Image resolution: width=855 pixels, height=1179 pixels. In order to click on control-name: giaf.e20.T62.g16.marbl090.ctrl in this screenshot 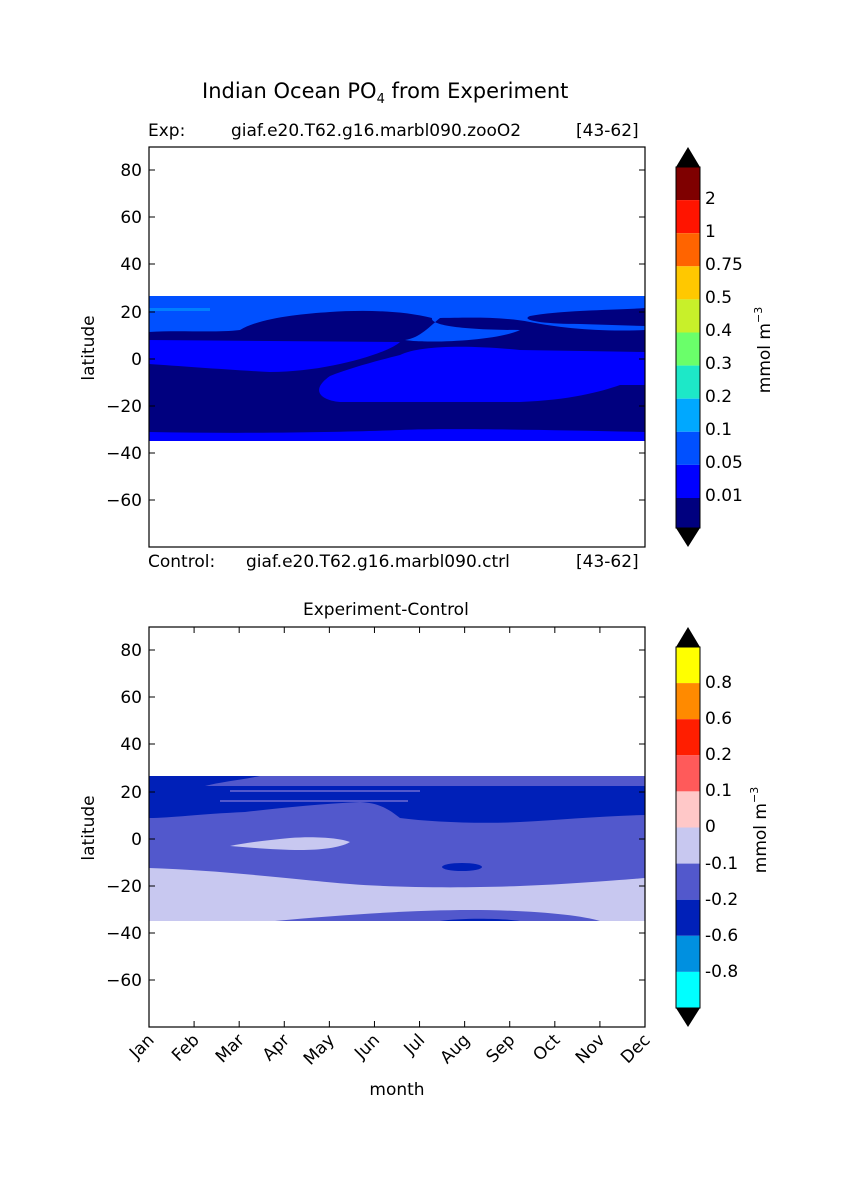, I will do `click(378, 562)`.